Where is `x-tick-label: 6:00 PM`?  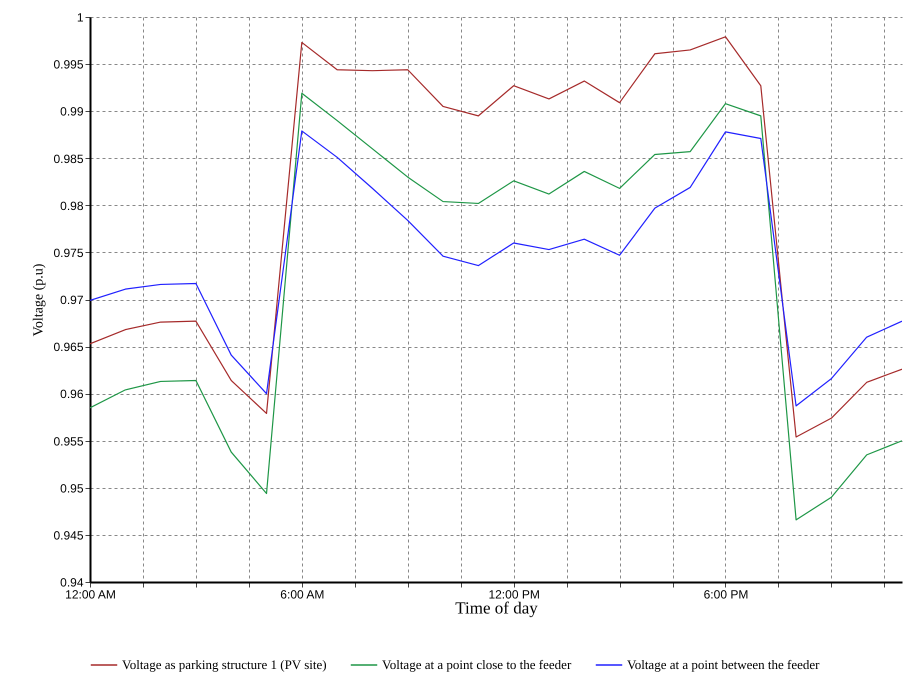 x-tick-label: 6:00 PM is located at coordinates (726, 595).